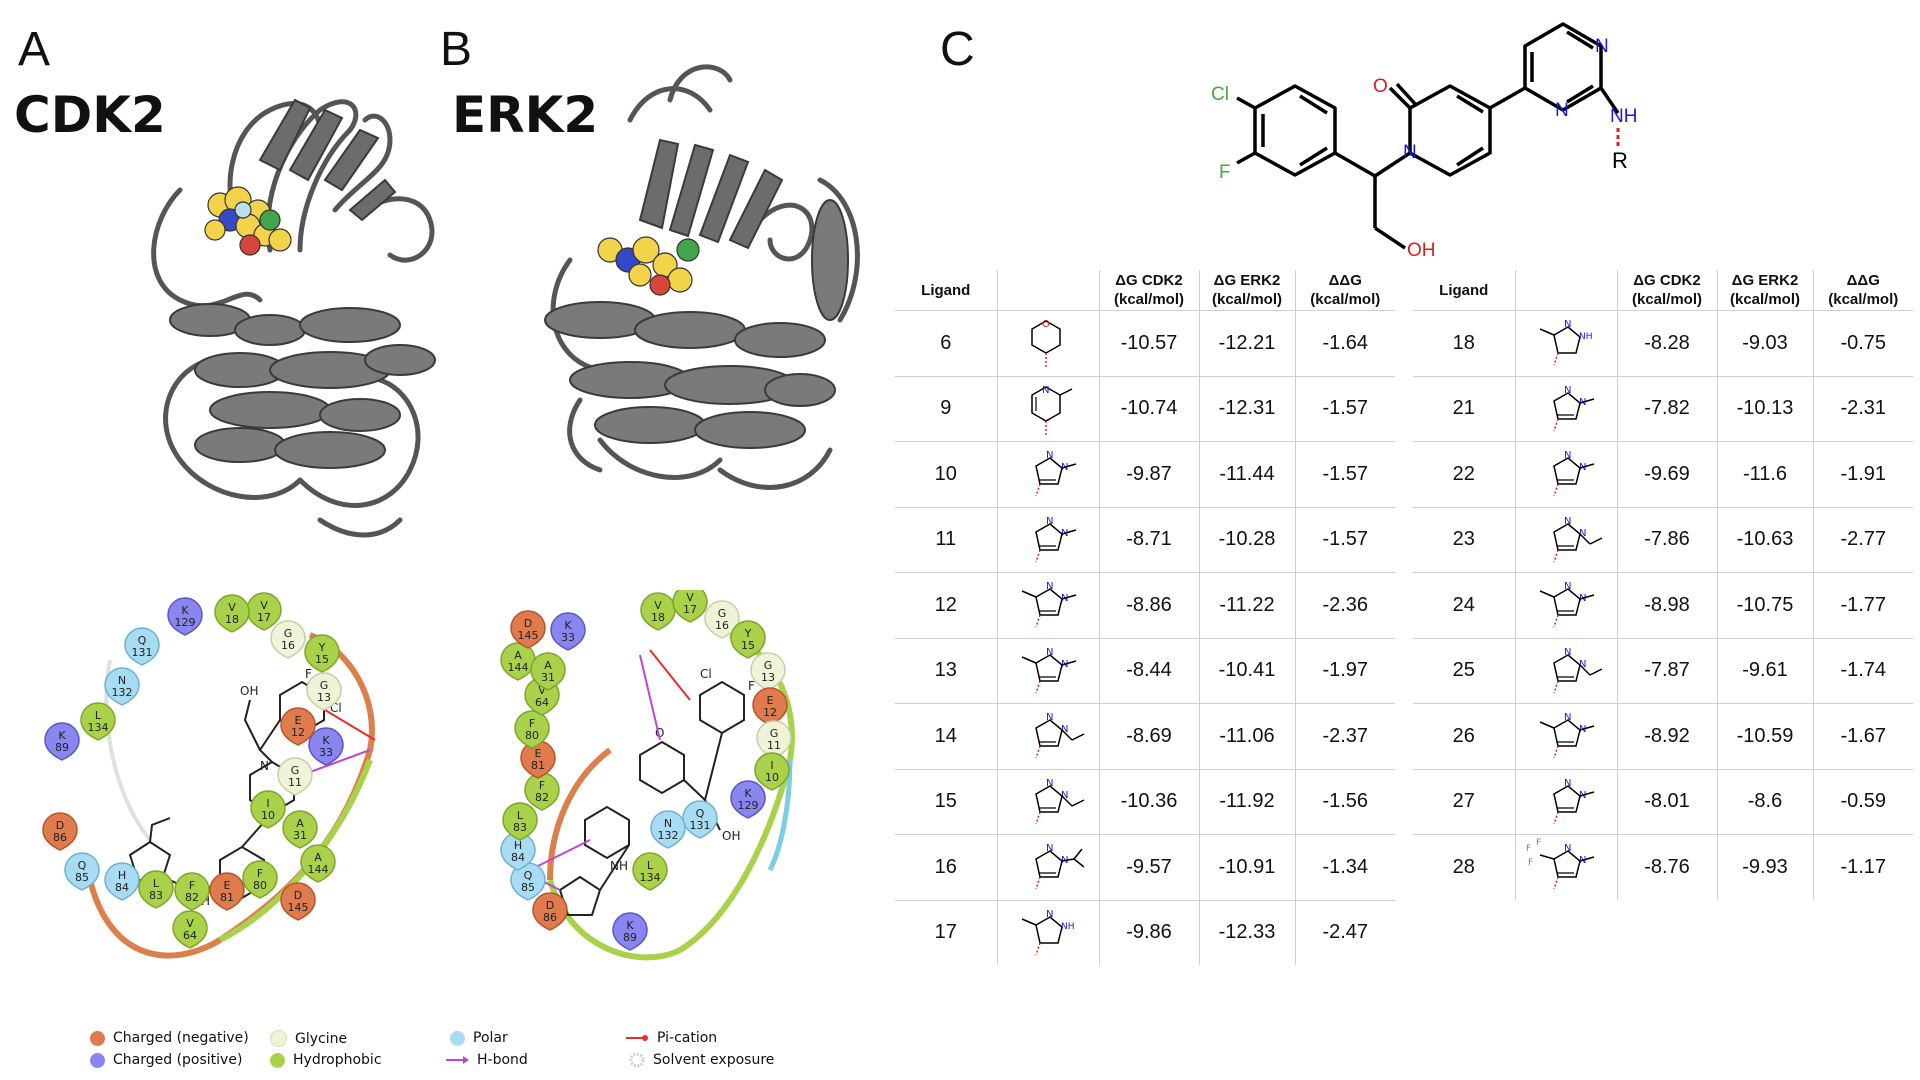 Image resolution: width=1920 pixels, height=1080 pixels. What do you see at coordinates (1464, 605) in the screenshot?
I see `ligand-id-cell: 24` at bounding box center [1464, 605].